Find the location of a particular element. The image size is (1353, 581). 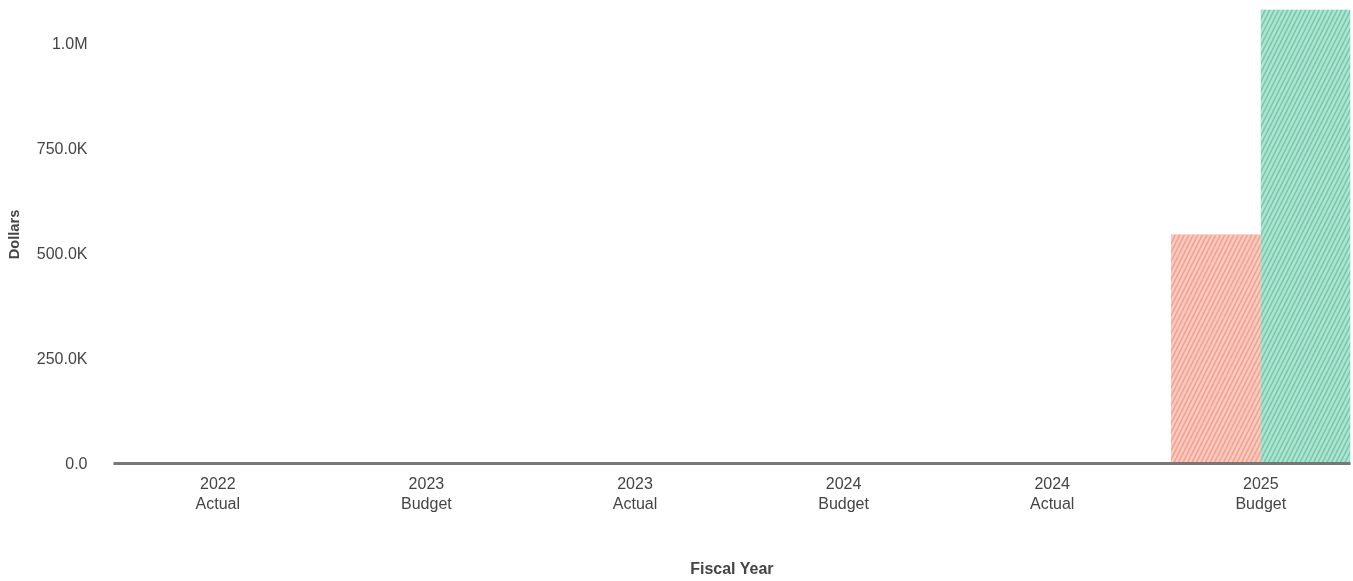

x-tick-label: 2023 Actual is located at coordinates (635, 493).